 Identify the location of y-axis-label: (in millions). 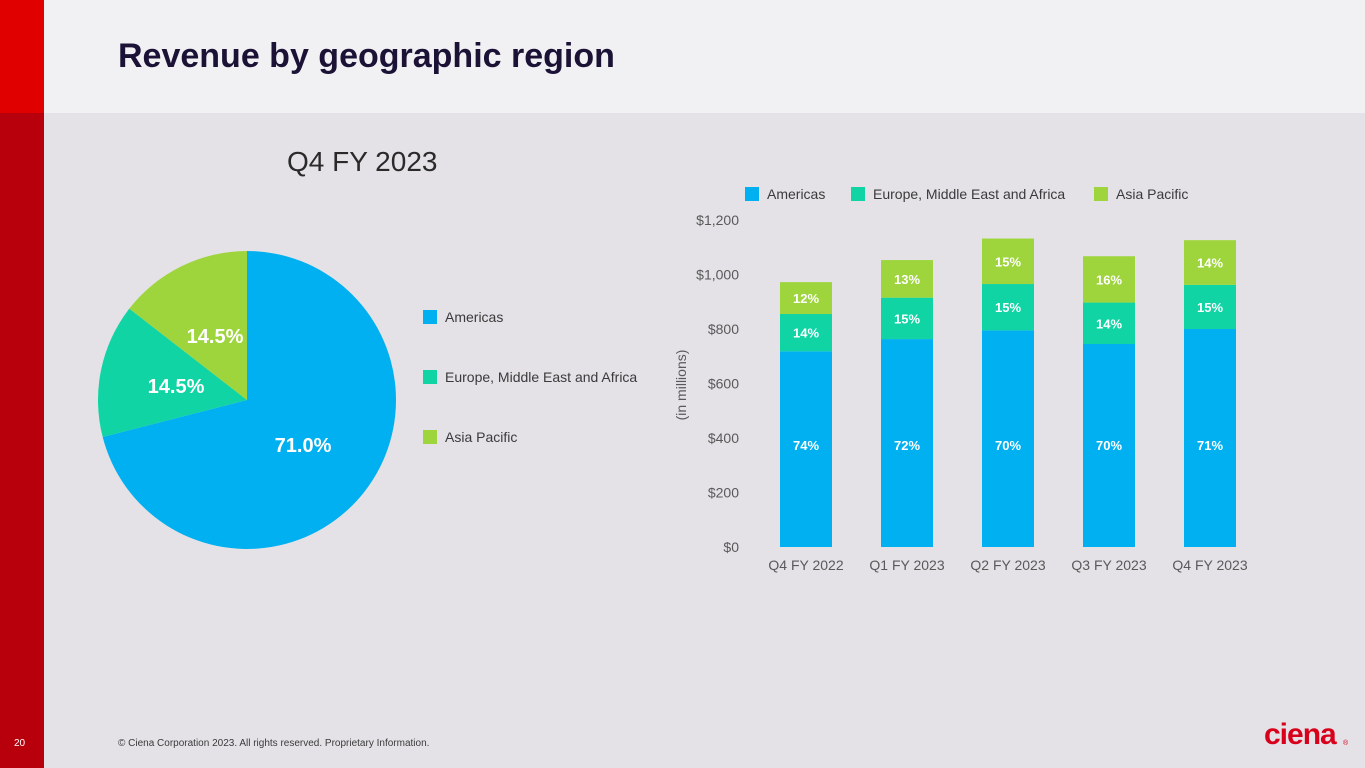
(681, 385).